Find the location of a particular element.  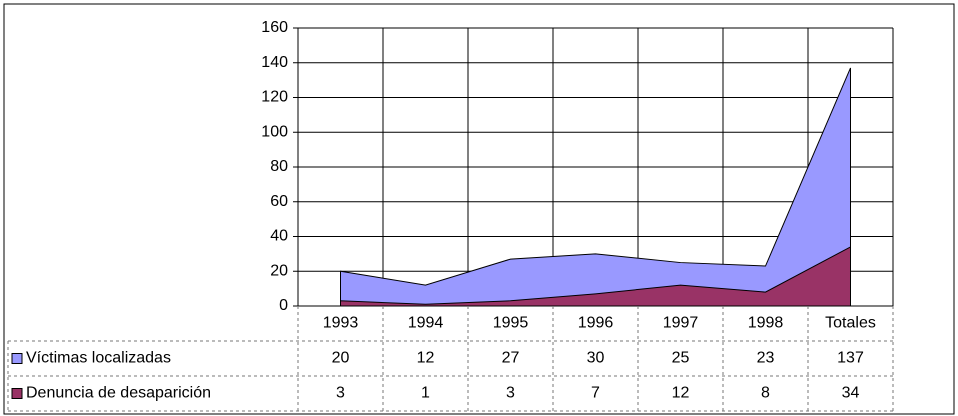

y-tick-label: 120 is located at coordinates (274, 97).